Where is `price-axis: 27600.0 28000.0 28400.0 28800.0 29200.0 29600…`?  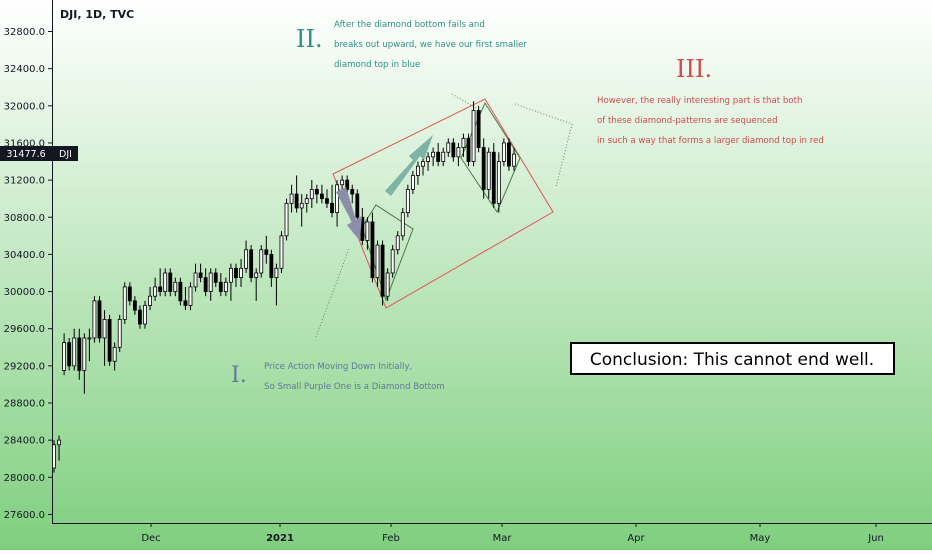 price-axis: 27600.0 28000.0 28400.0 28800.0 29200.0 29600… is located at coordinates (28, 274).